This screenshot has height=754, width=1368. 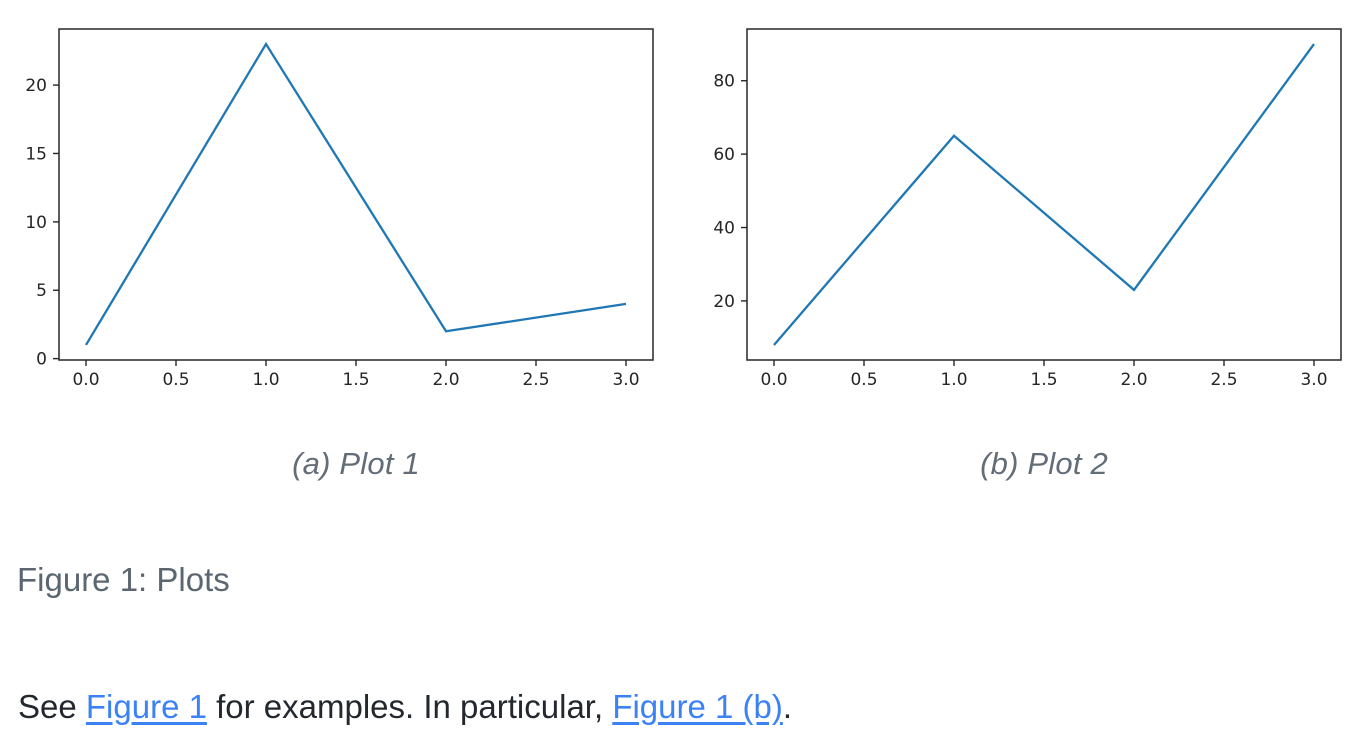 What do you see at coordinates (36, 223) in the screenshot?
I see `y-tick-label: 10` at bounding box center [36, 223].